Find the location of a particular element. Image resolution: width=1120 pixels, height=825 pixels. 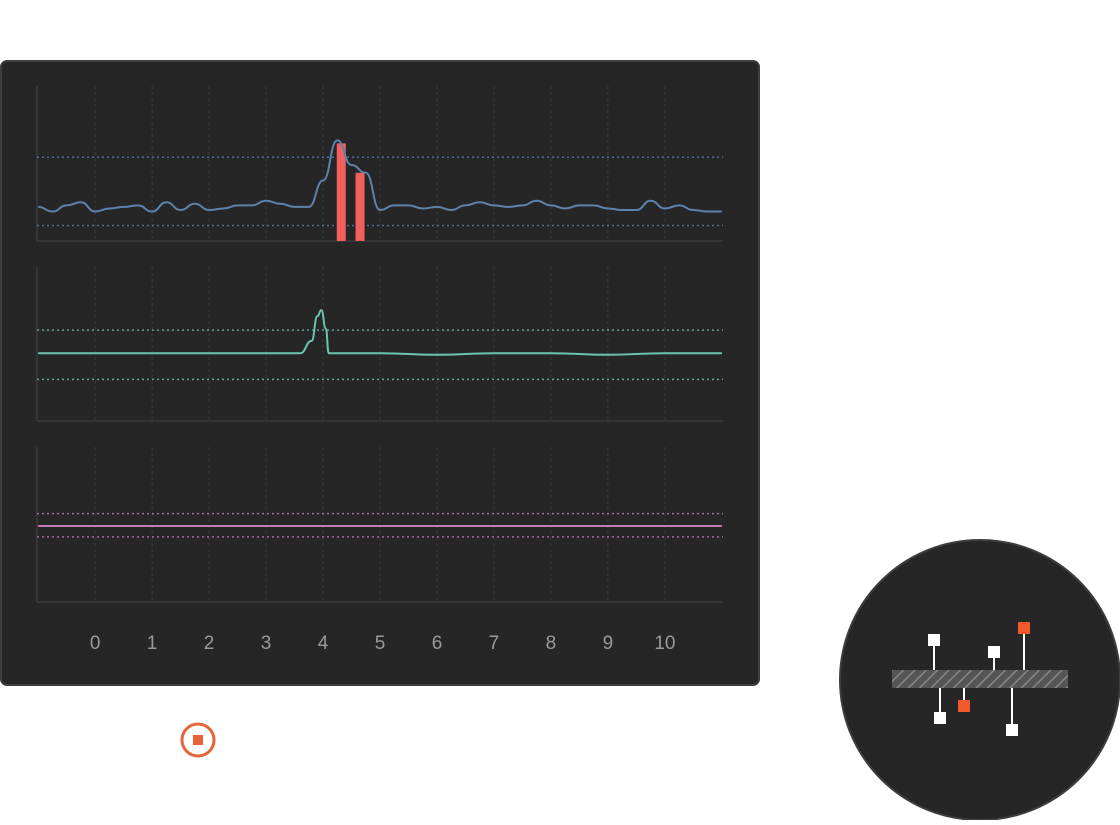

inspector-widget is located at coordinates (979, 680).